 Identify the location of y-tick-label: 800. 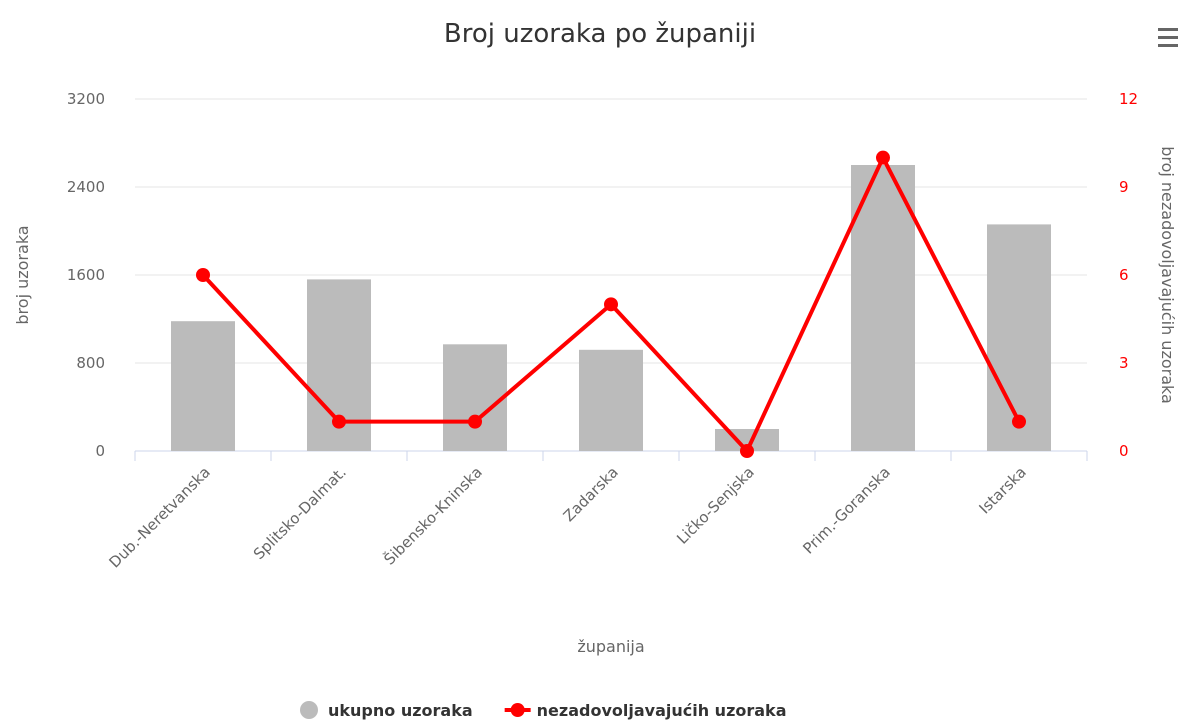
(90, 363).